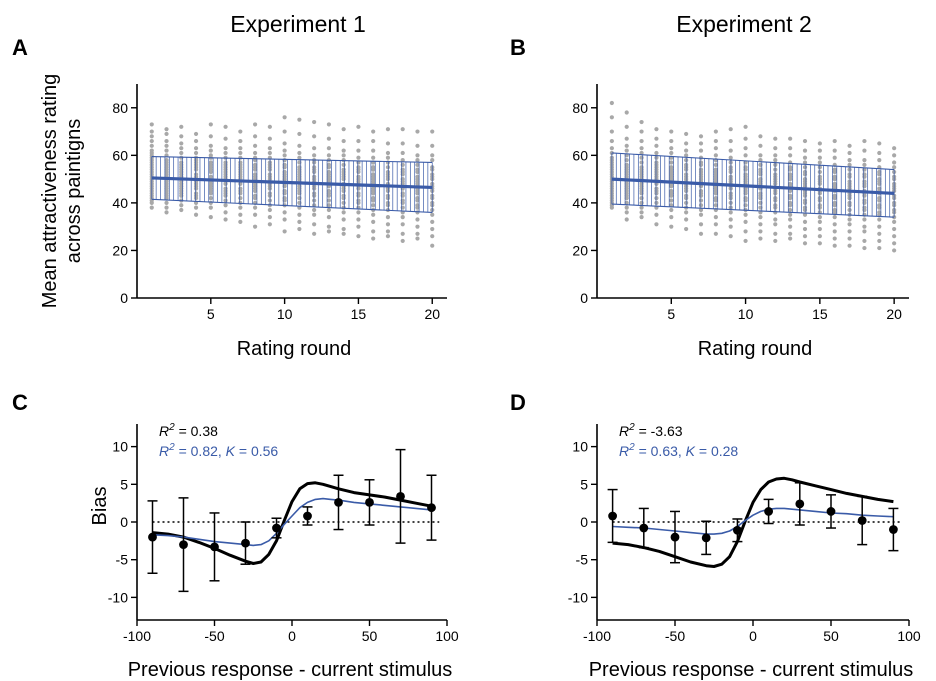 Image resolution: width=936 pixels, height=681 pixels. Describe the element at coordinates (831, 636) in the screenshot. I see `panel-d-x-tick-label: 50` at that location.